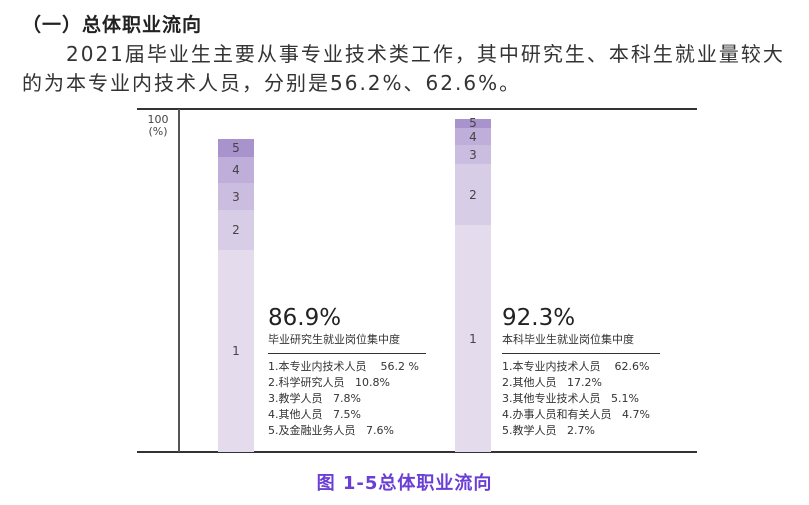 Image resolution: width=809 pixels, height=505 pixels. Describe the element at coordinates (417, 109) in the screenshot. I see `chart-top-border` at that location.